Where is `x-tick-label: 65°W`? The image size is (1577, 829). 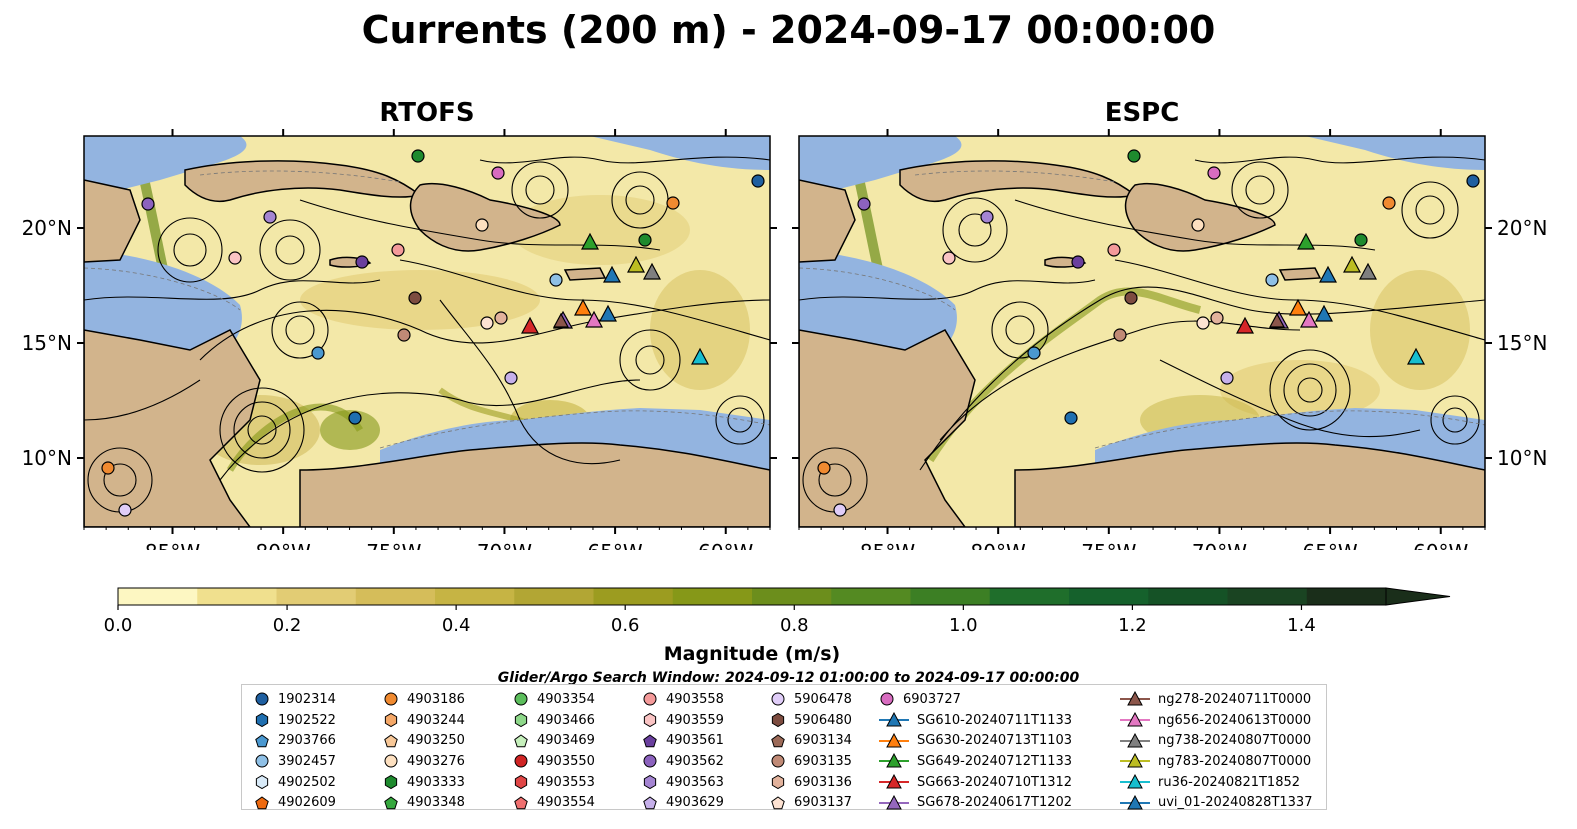
x-tick-label: 65°W is located at coordinates (1329, 545).